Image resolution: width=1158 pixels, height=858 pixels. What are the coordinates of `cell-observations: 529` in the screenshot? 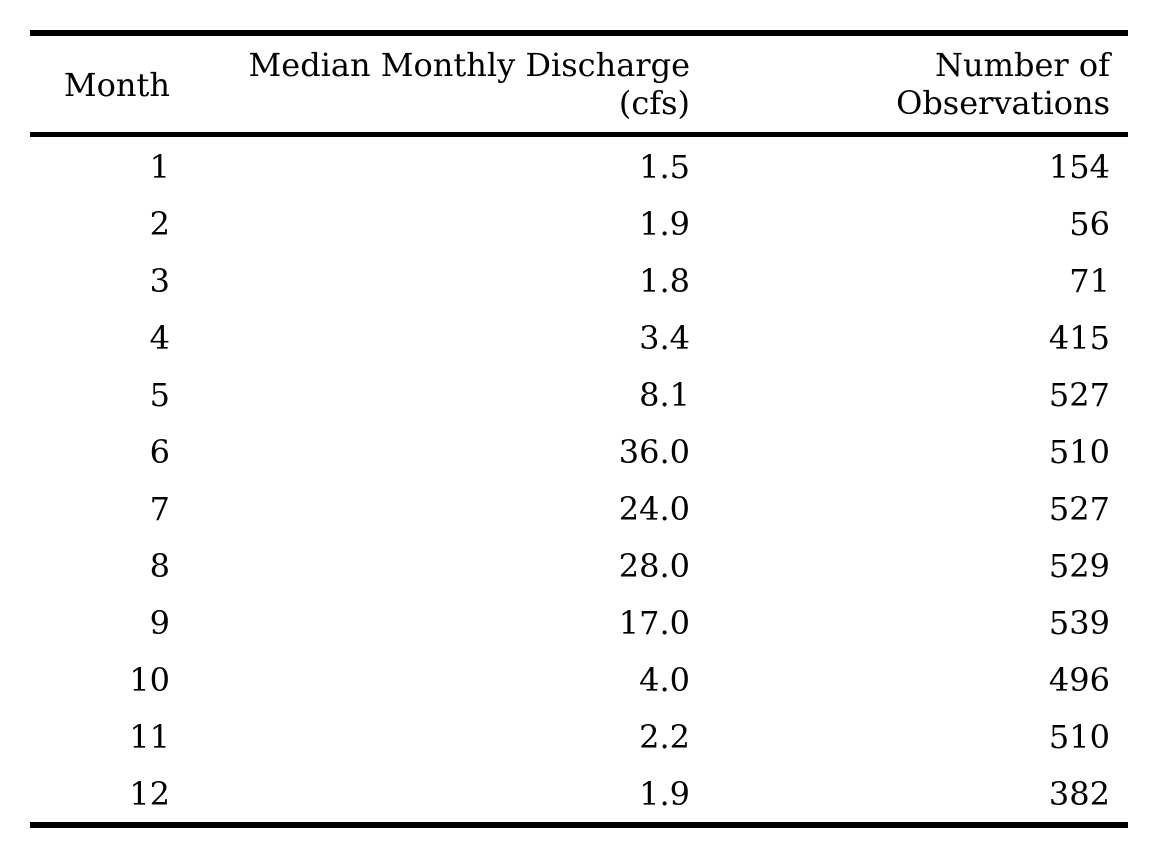 It's located at (1079, 566).